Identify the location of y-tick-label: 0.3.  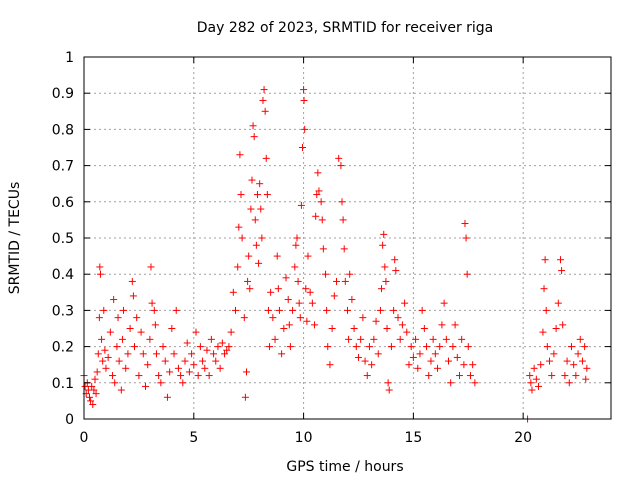
(63, 311).